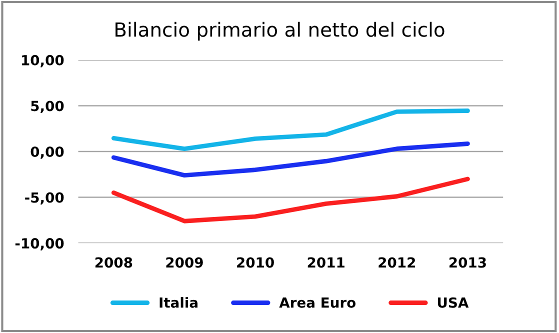 Image resolution: width=559 pixels, height=333 pixels. I want to click on x-tick-label: 2008, so click(113, 262).